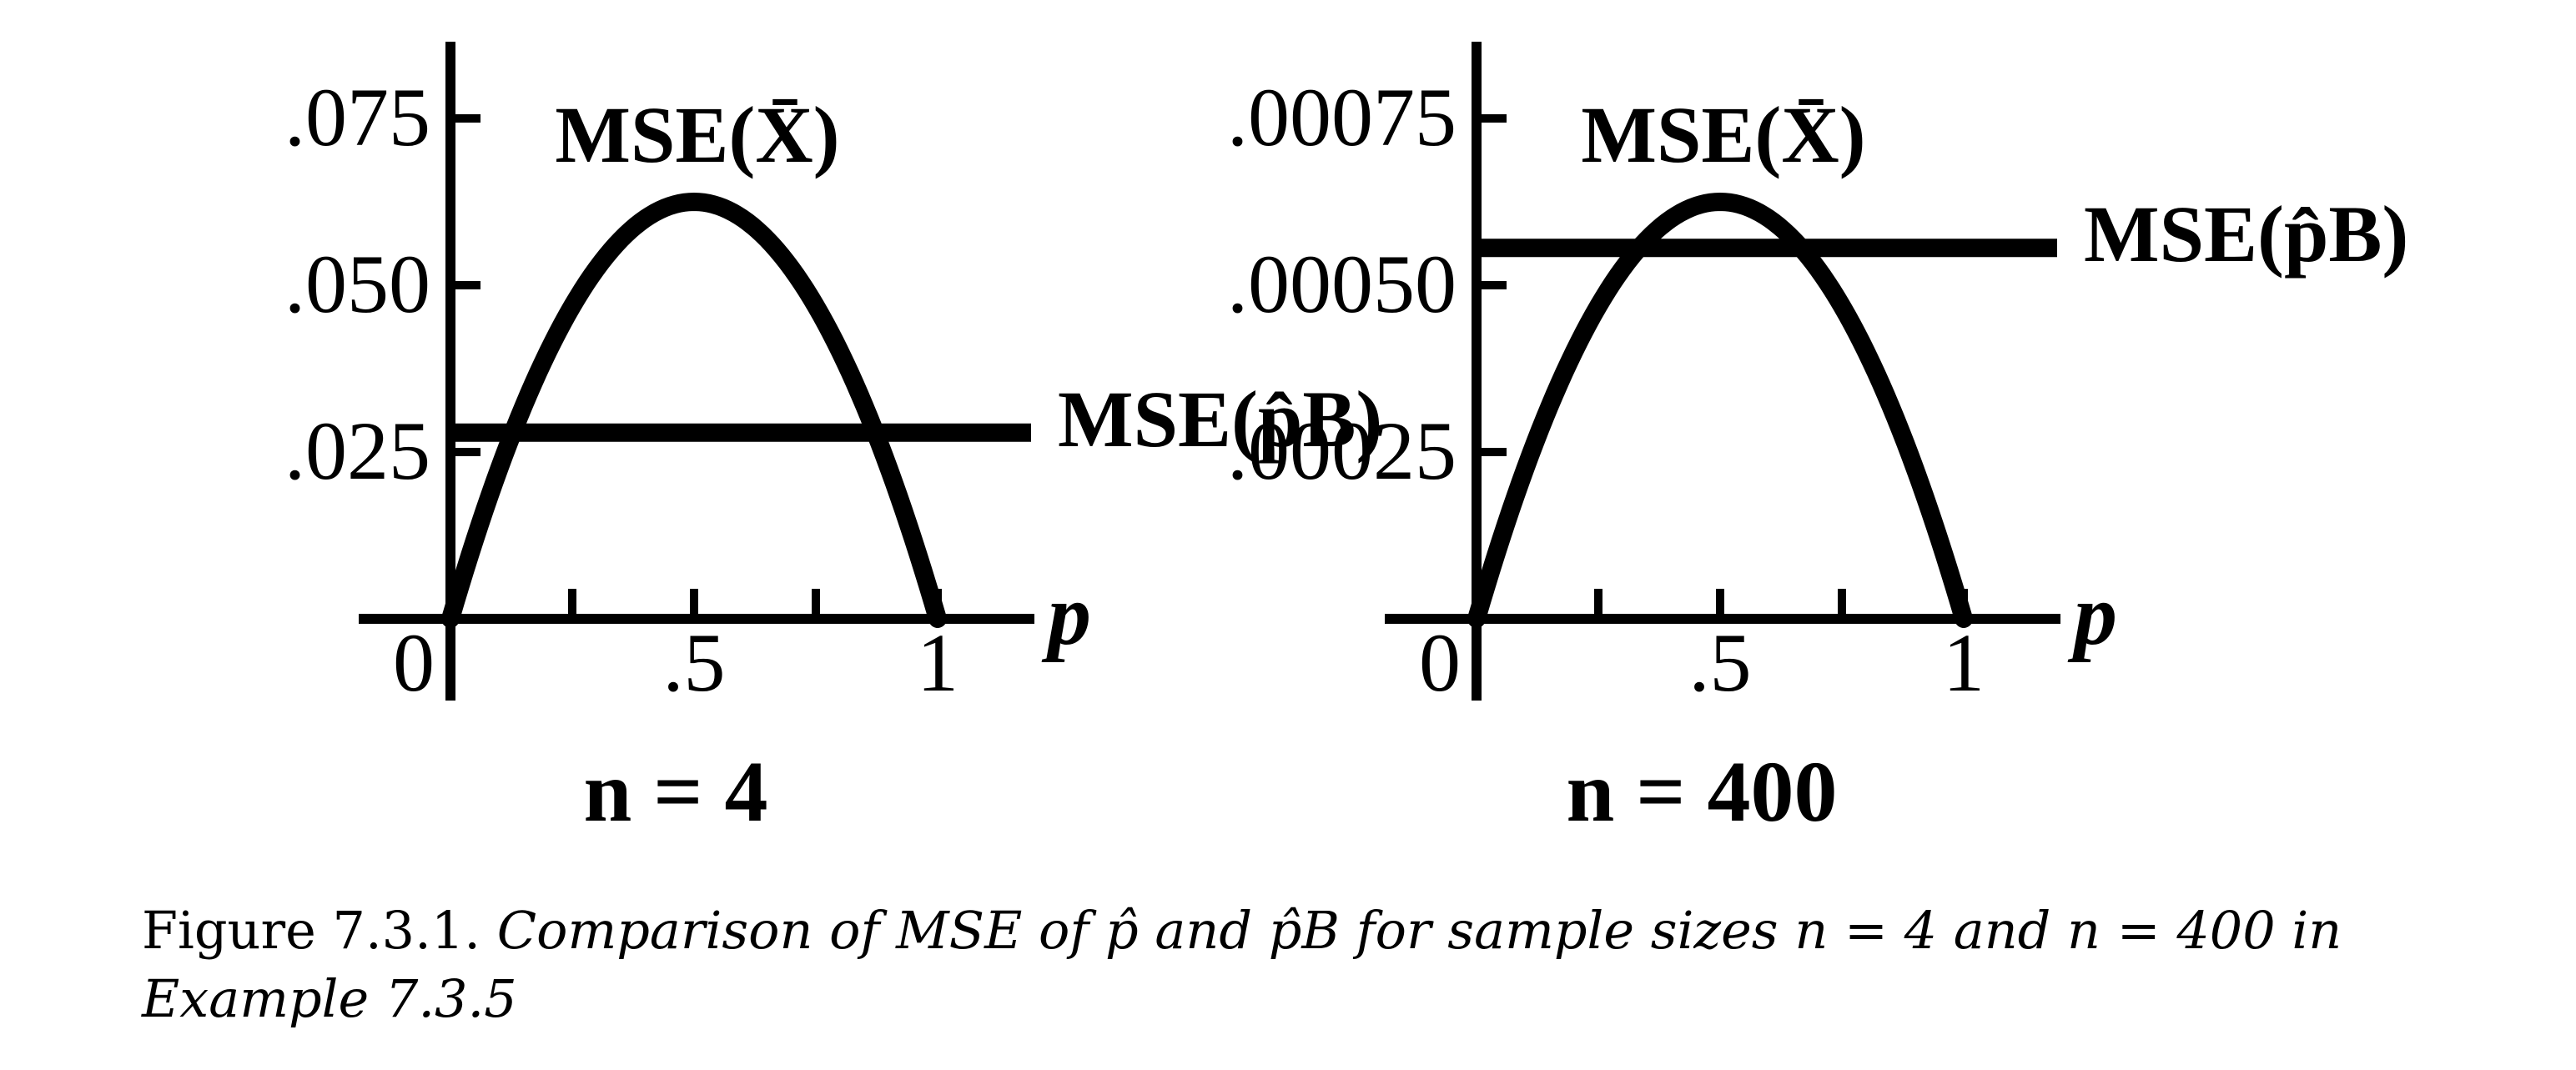  What do you see at coordinates (1342, 450) in the screenshot?
I see `y-tick-label: .00025` at bounding box center [1342, 450].